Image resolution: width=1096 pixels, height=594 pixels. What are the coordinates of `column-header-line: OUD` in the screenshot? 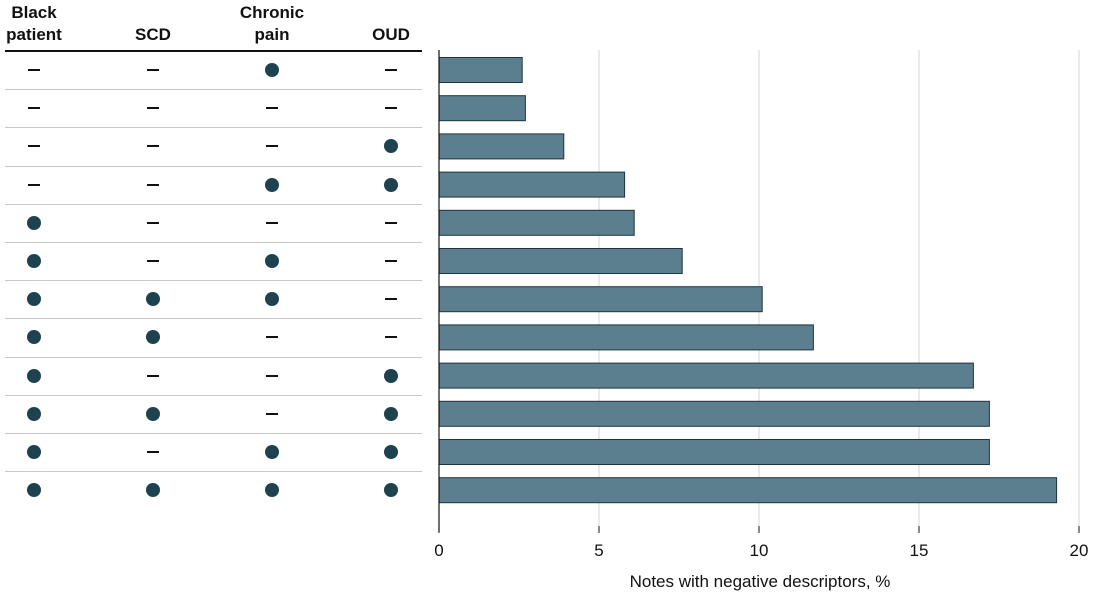 It's located at (391, 34).